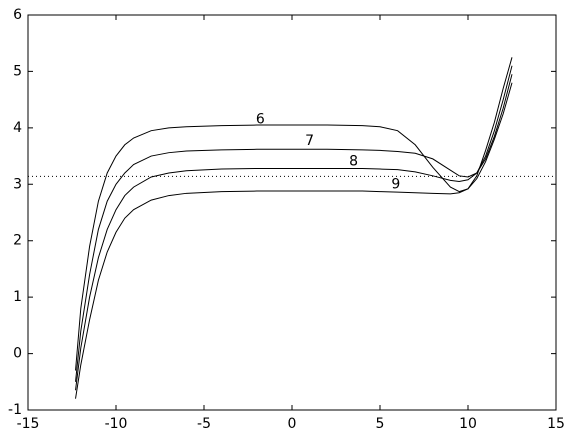  Describe the element at coordinates (17, 184) in the screenshot. I see `y-tick-label: 3` at that location.